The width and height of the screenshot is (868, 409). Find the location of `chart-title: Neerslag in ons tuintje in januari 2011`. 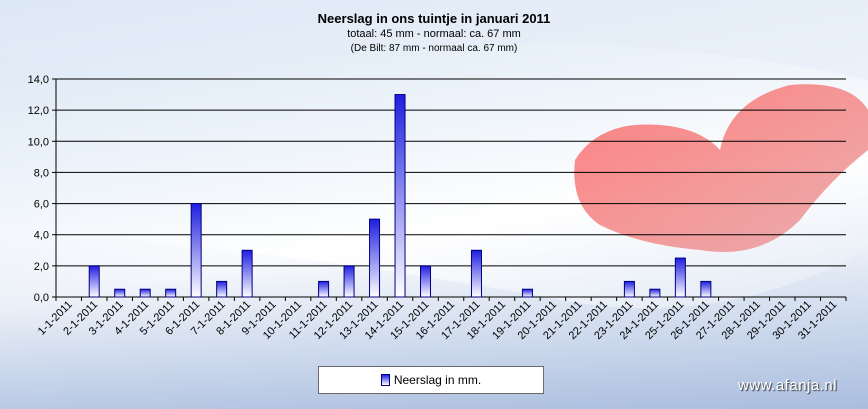

chart-title: Neerslag in ons tuintje in januari 2011 is located at coordinates (434, 18).